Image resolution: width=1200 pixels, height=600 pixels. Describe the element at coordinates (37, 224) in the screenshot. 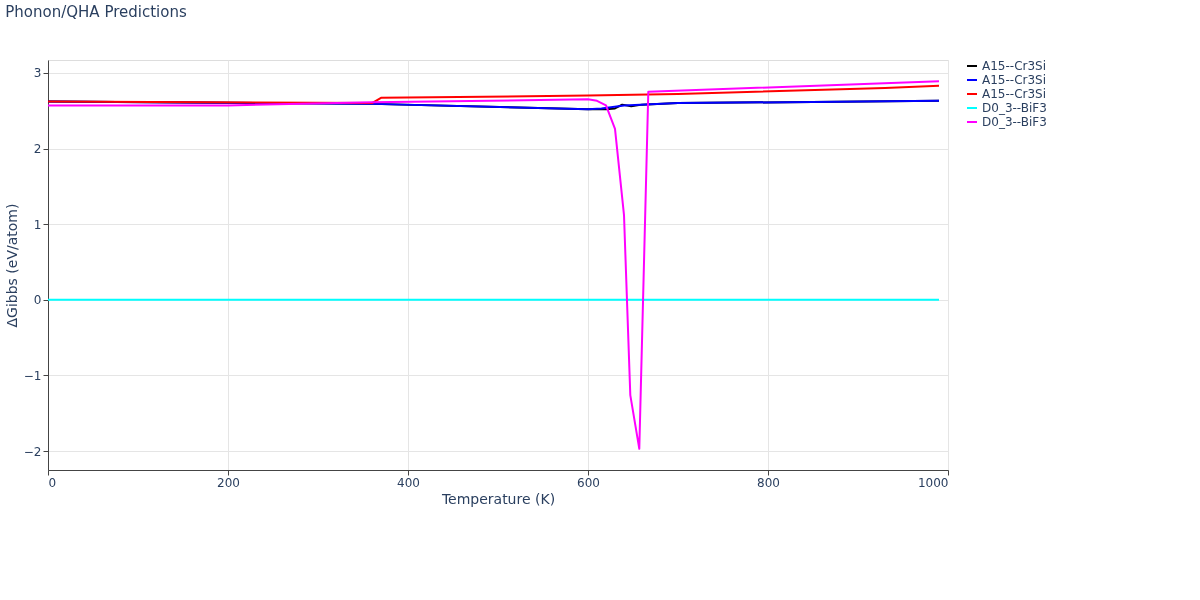

I see `y-tick-label: 1` at that location.